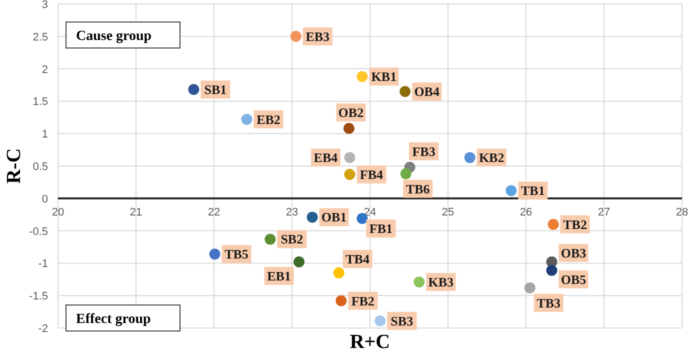 This screenshot has width=690, height=354. Describe the element at coordinates (491, 158) in the screenshot. I see `series-label: KB2` at that location.